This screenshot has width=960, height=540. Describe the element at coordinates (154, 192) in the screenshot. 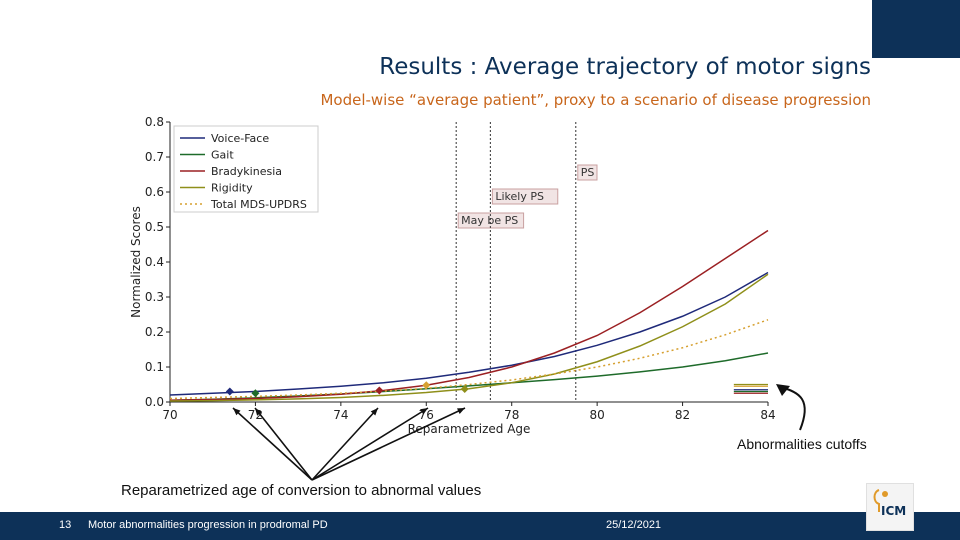

I see `y-tick-label: 0.6` at that location.